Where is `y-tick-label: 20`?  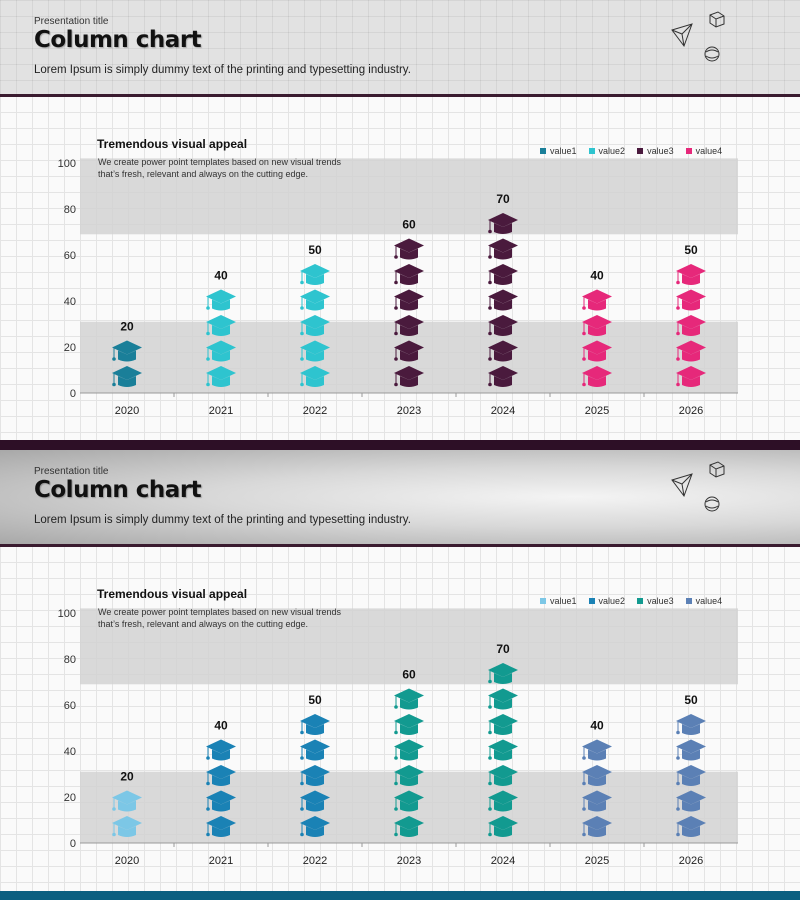
y-tick-label: 20 is located at coordinates (70, 798).